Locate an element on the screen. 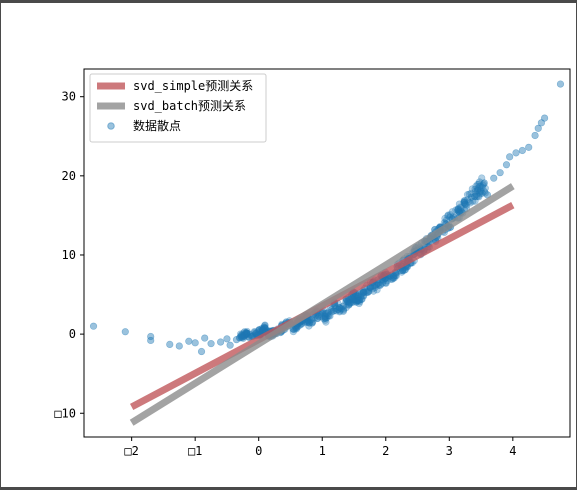 The image size is (577, 493). legend-entry: 数据散点 is located at coordinates (144, 125).